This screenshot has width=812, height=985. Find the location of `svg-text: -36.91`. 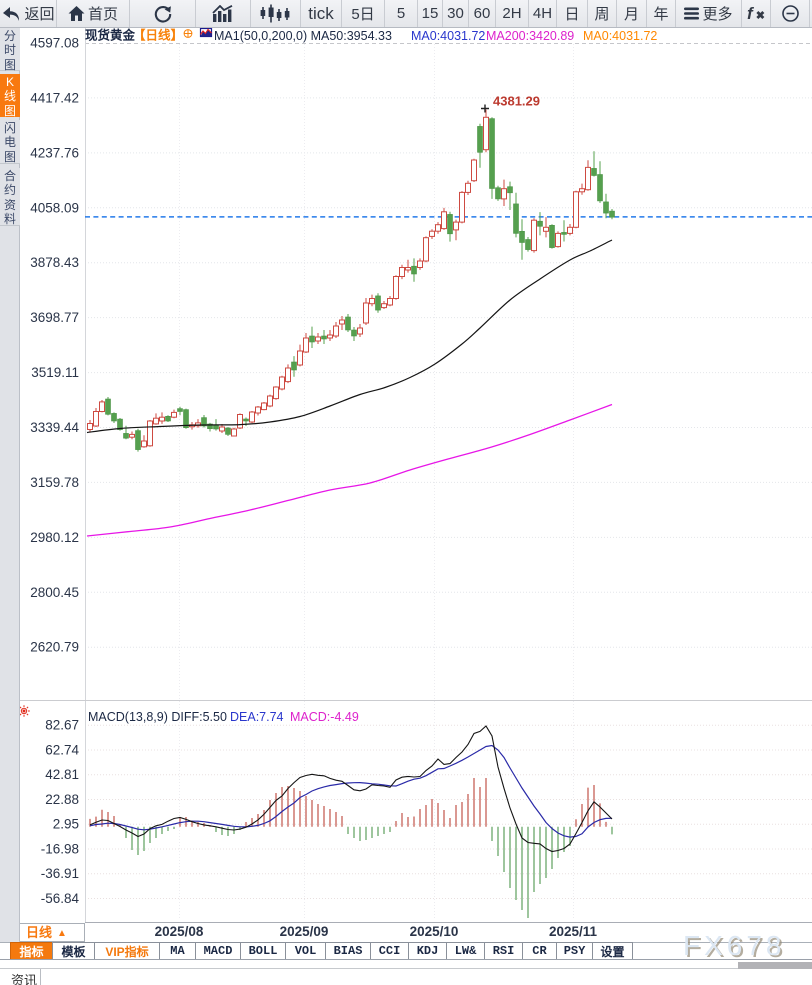

svg-text: -36.91 is located at coordinates (60, 873).